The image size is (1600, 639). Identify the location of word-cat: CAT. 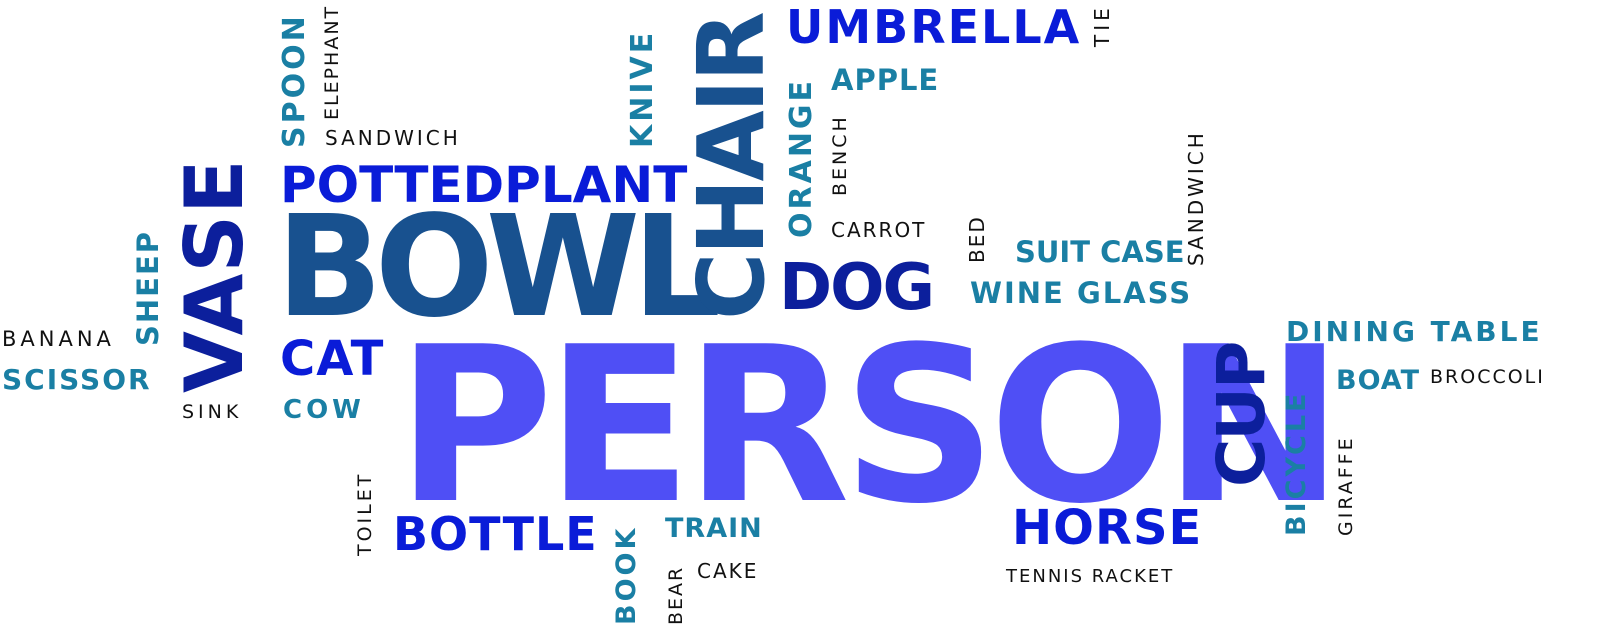
(332, 359).